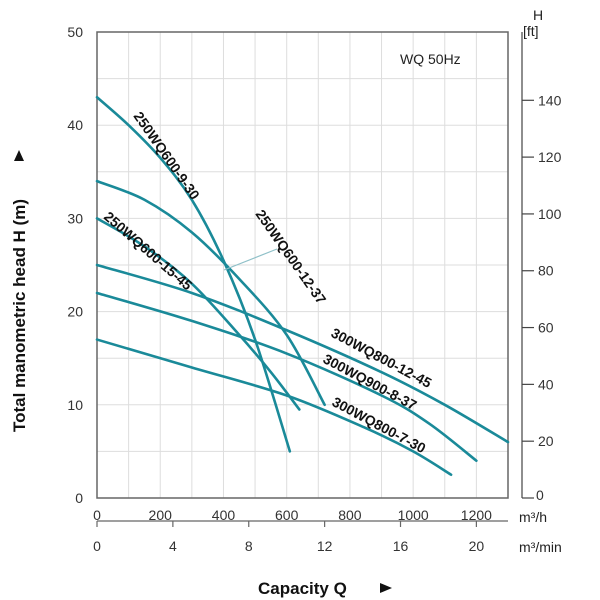 Image resolution: width=600 pixels, height=600 pixels. I want to click on secondary-y-tick-label: 80, so click(546, 271).